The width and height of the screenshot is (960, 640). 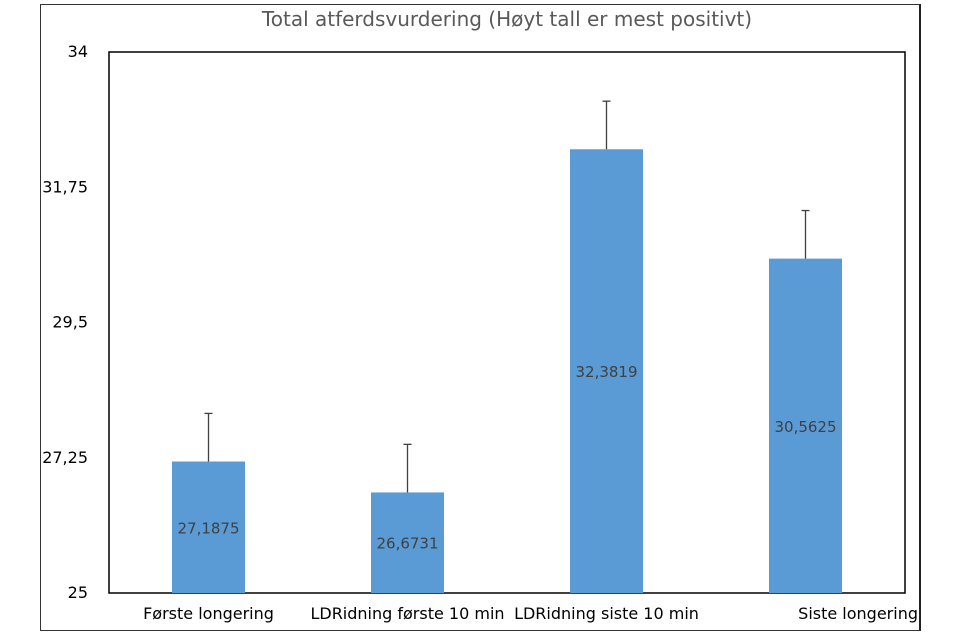 I want to click on y-tick-label: 31,75, so click(x=65, y=186).